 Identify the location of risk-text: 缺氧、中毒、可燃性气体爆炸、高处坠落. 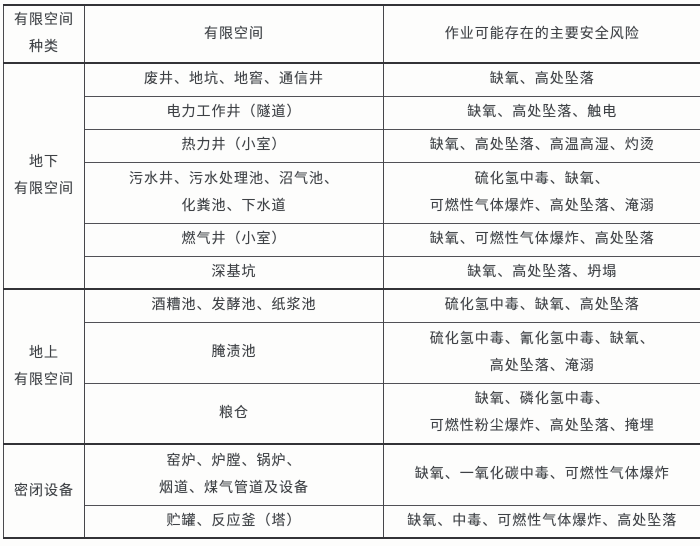
(542, 521).